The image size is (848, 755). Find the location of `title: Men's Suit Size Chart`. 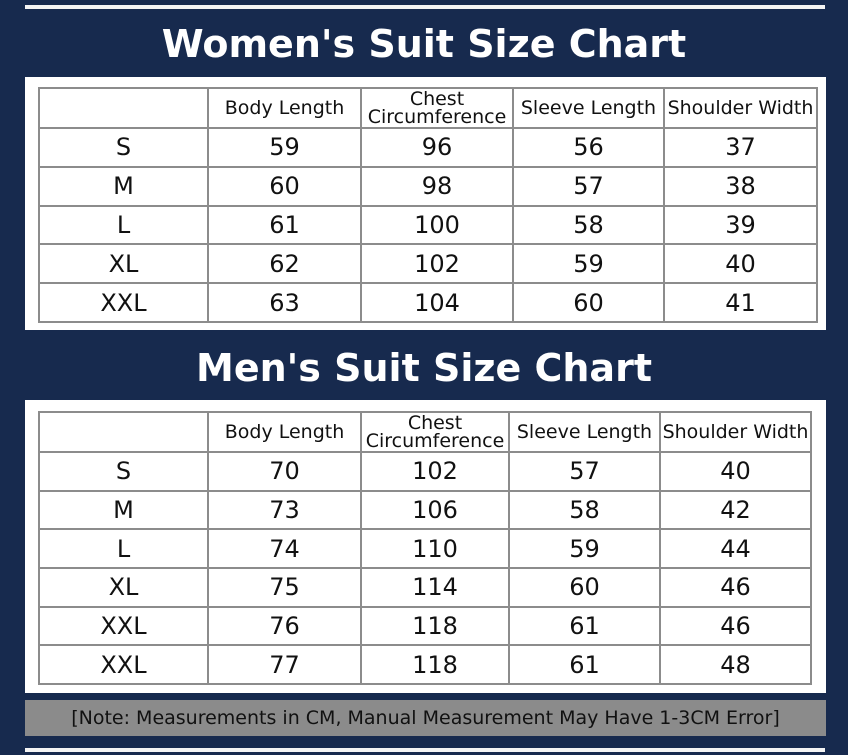

title: Men's Suit Size Chart is located at coordinates (424, 368).